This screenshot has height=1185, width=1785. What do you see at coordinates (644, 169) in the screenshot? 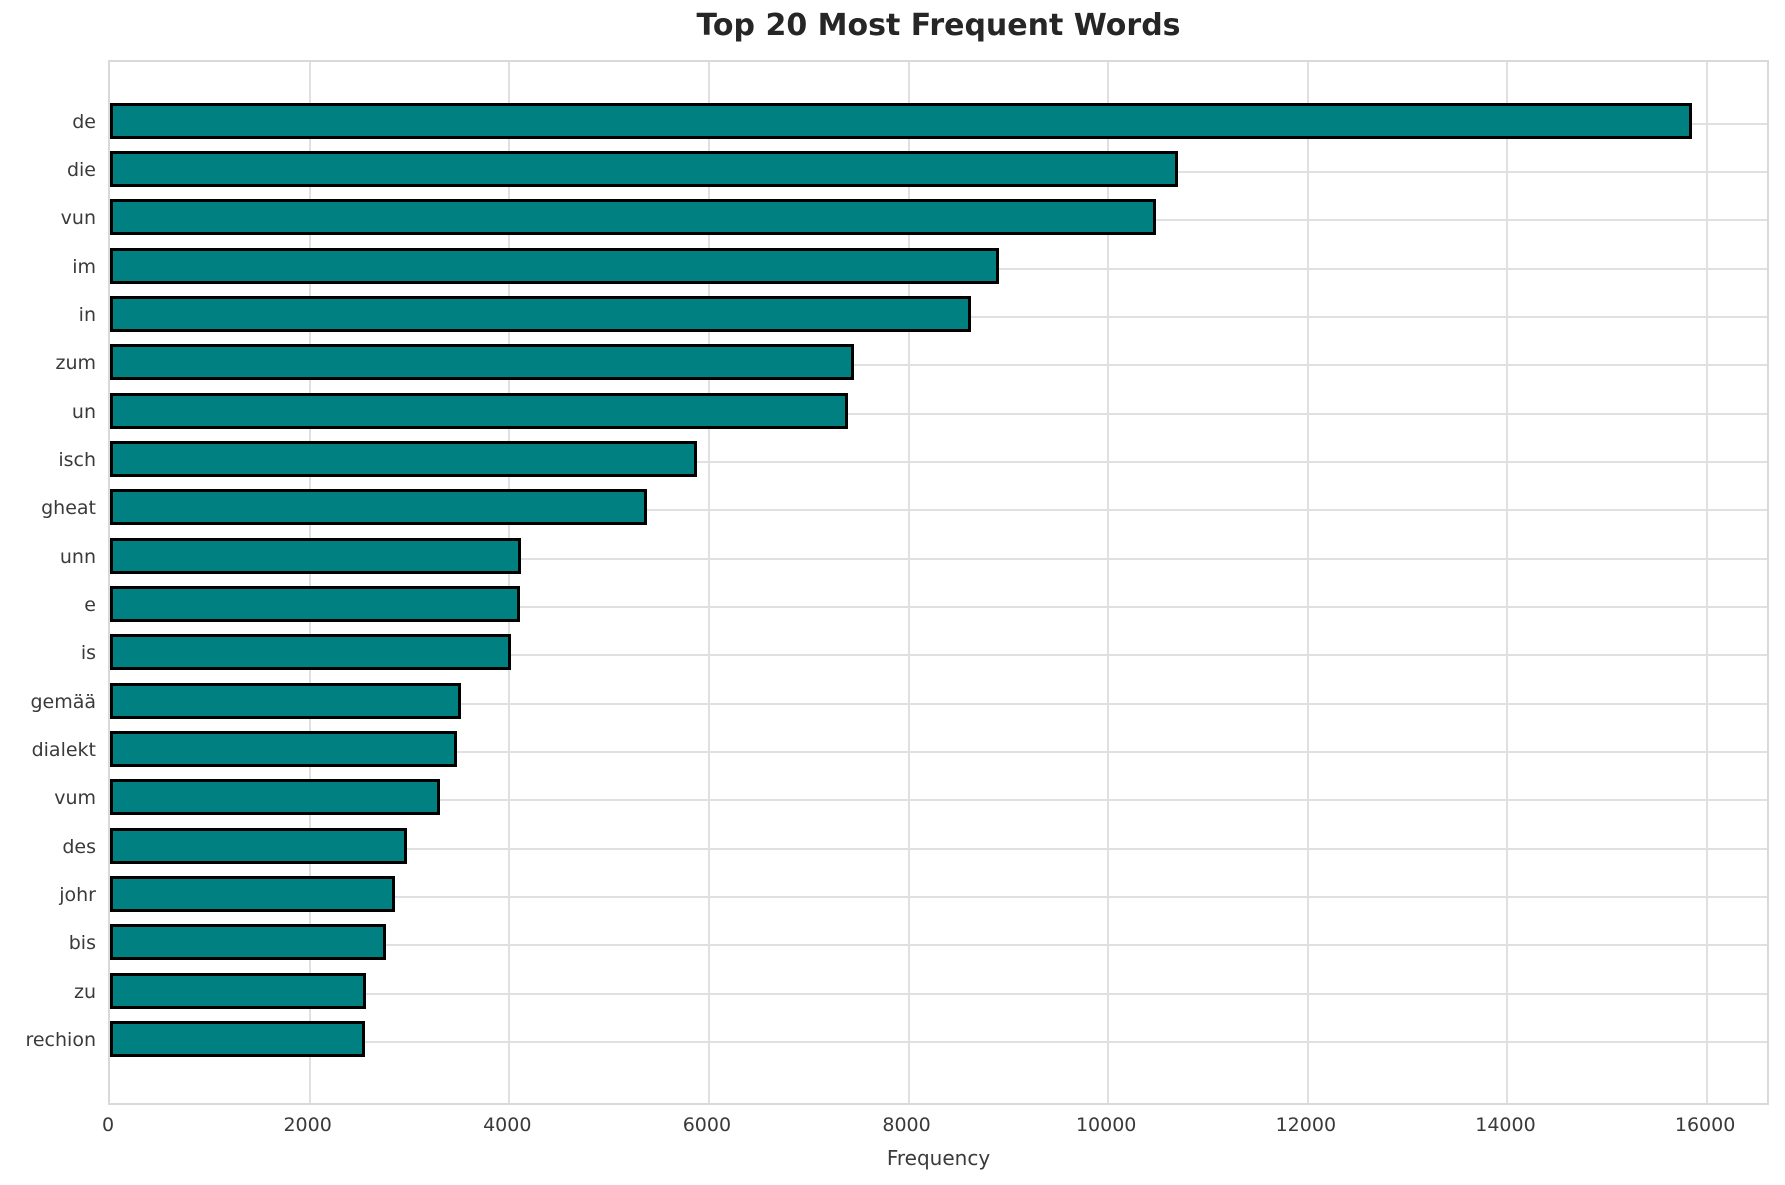
I see `bar-die` at bounding box center [644, 169].